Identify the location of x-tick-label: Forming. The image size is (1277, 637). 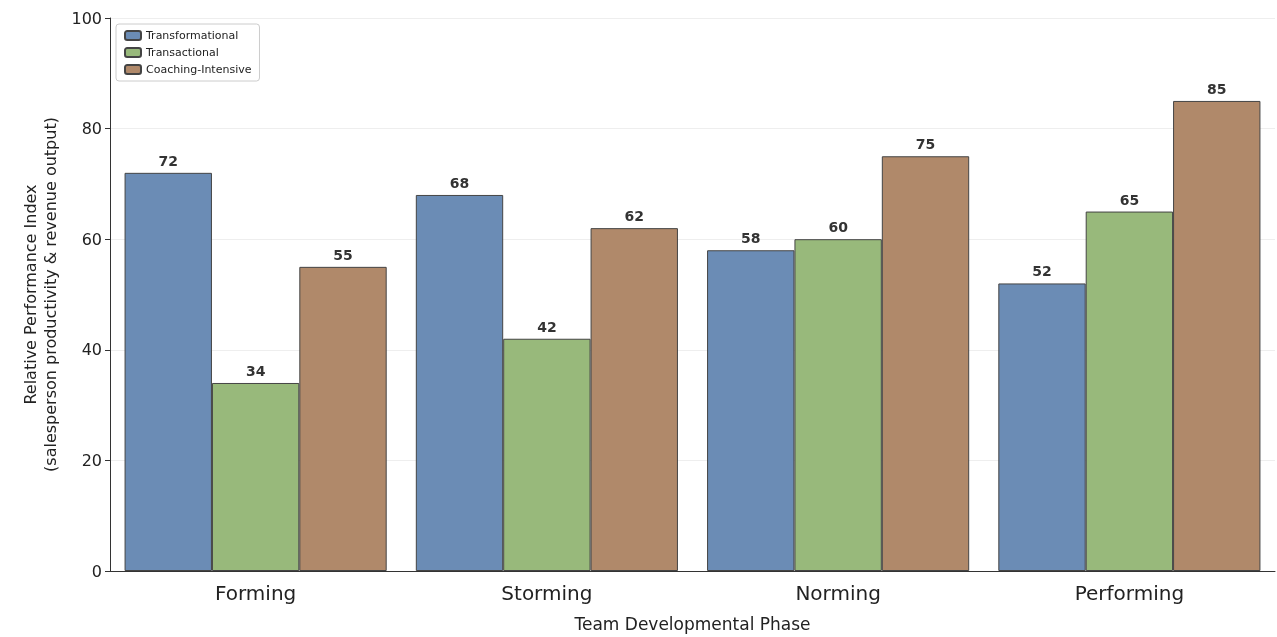
(255, 593).